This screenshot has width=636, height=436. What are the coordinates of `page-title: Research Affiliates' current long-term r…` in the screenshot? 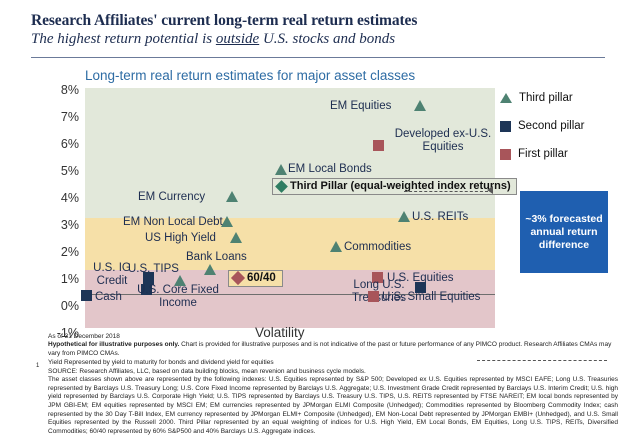 It's located at (224, 20).